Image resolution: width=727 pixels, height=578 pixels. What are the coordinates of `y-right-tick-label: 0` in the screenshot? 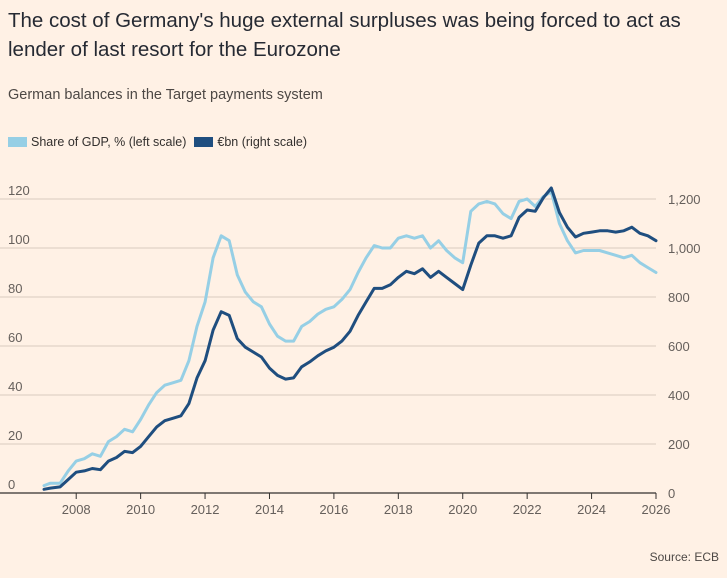 It's located at (671, 493).